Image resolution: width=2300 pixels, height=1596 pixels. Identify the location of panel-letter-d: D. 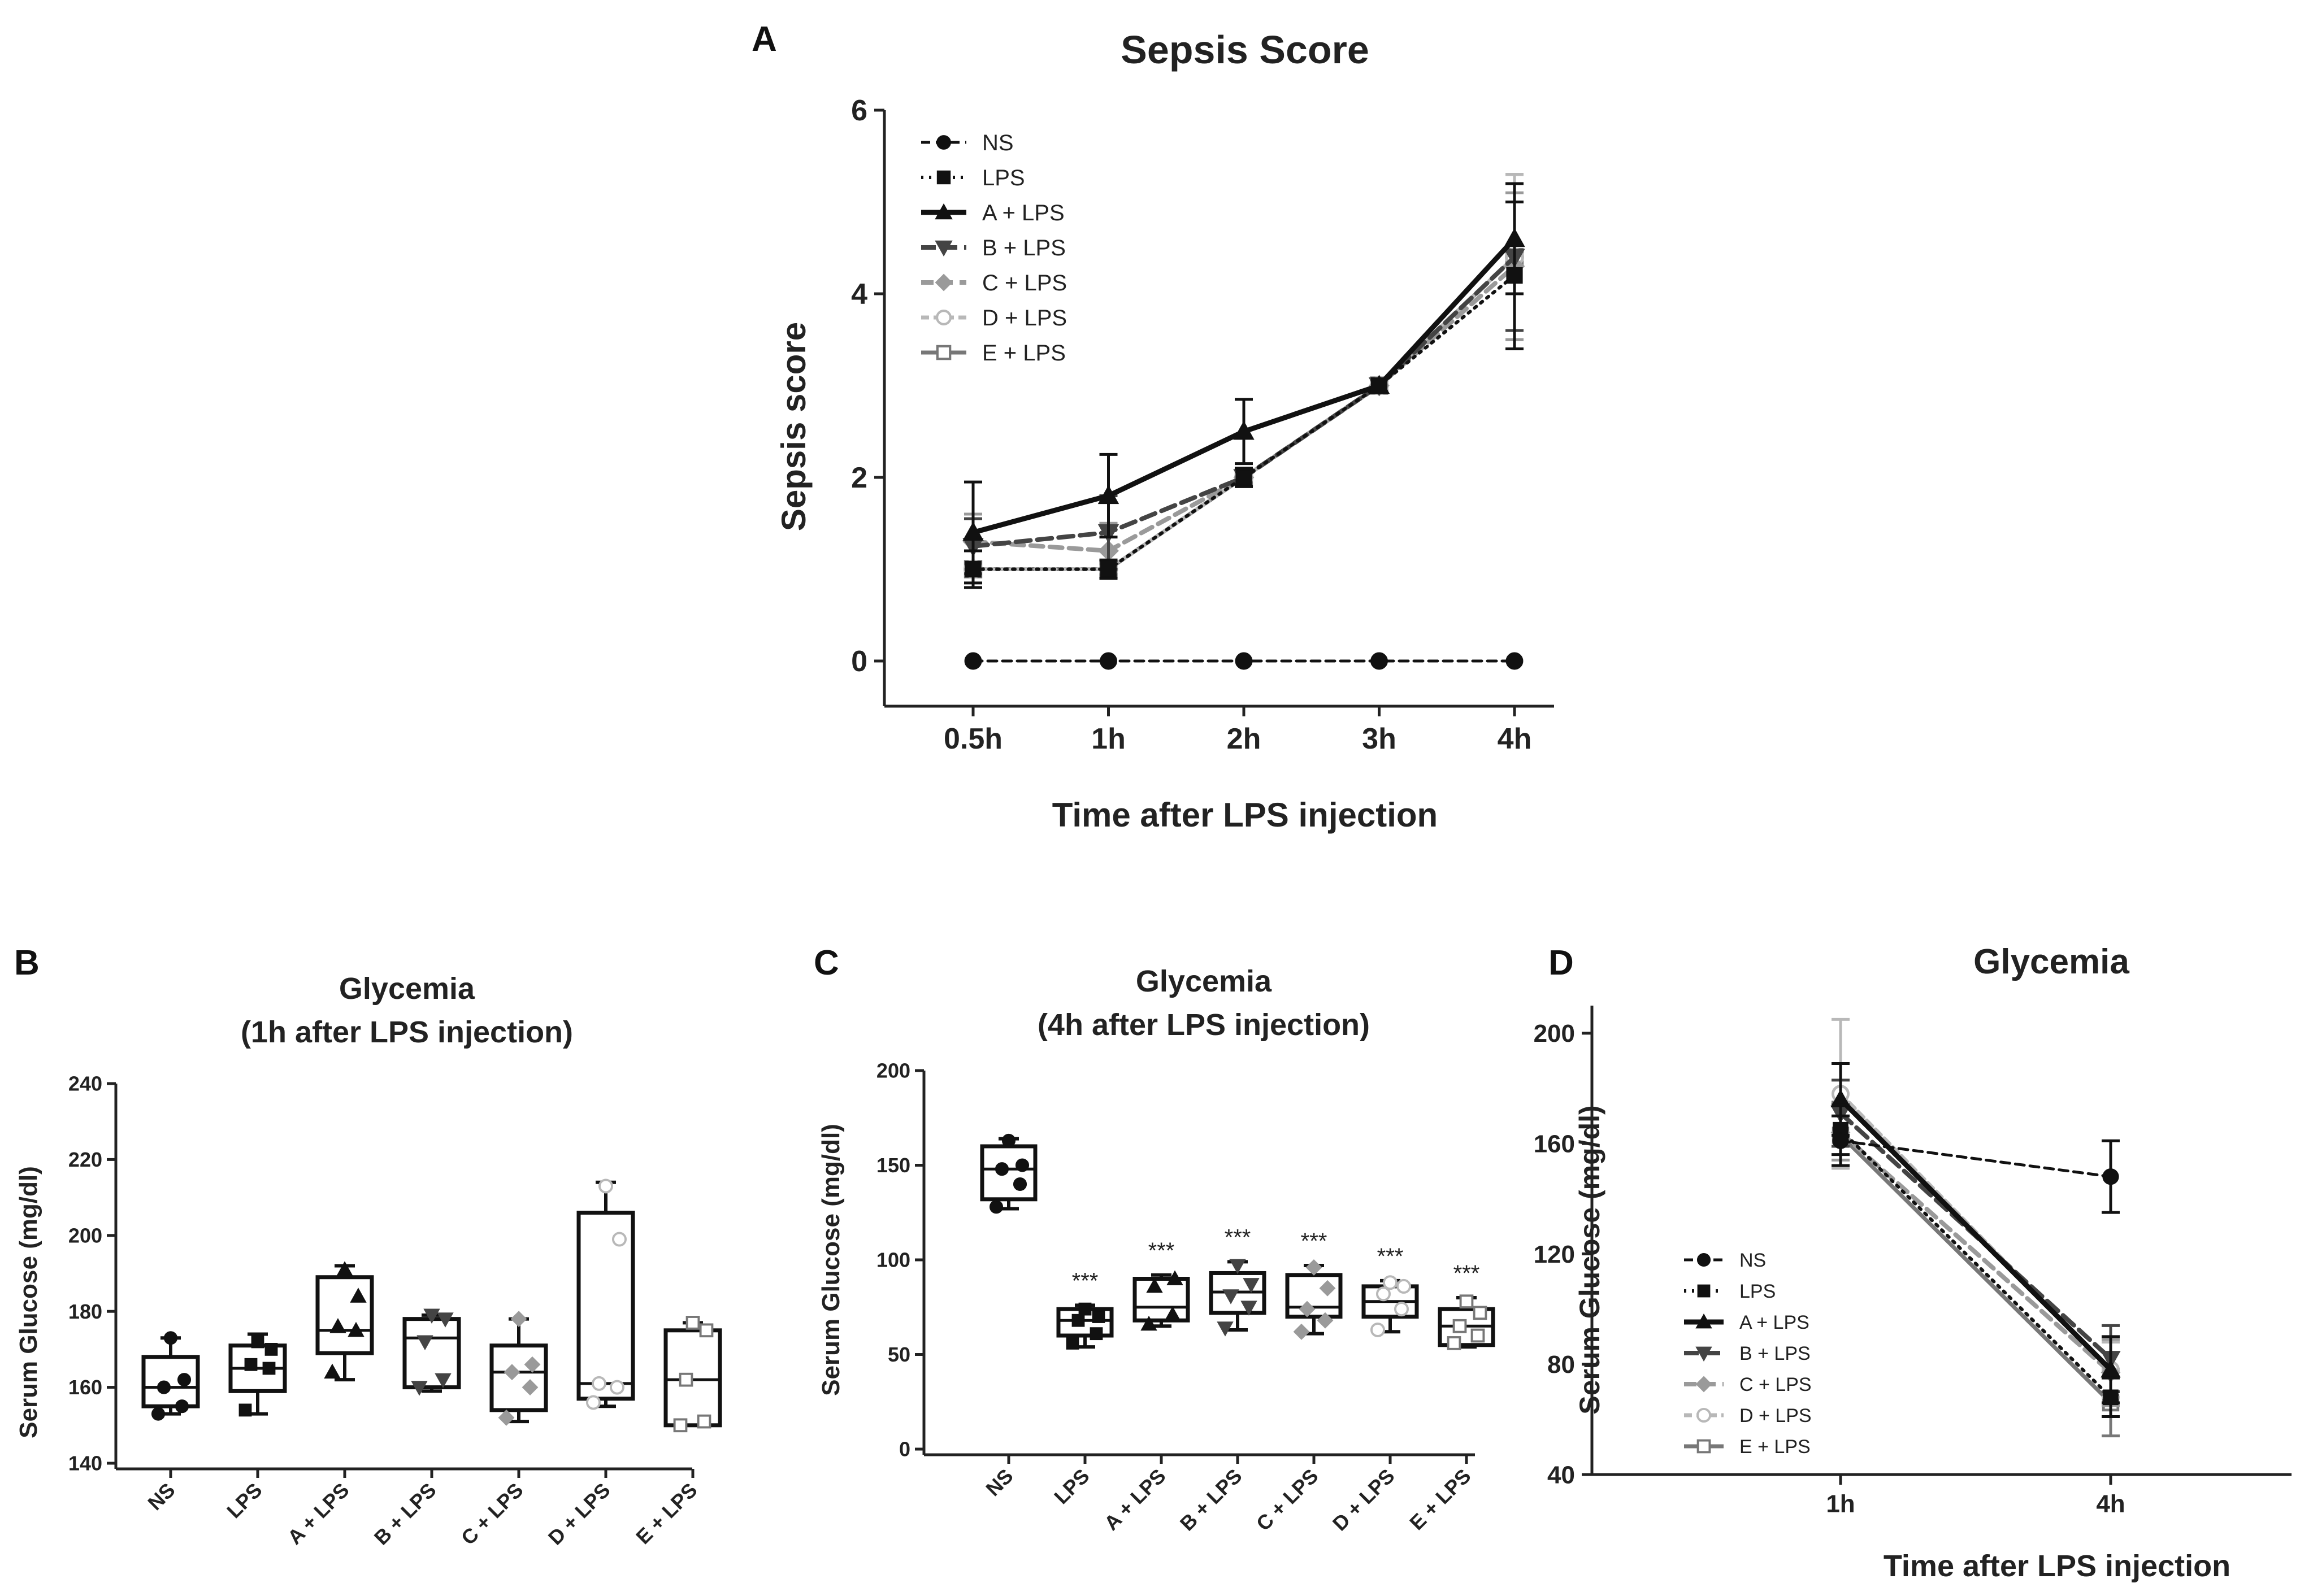
(1561, 962).